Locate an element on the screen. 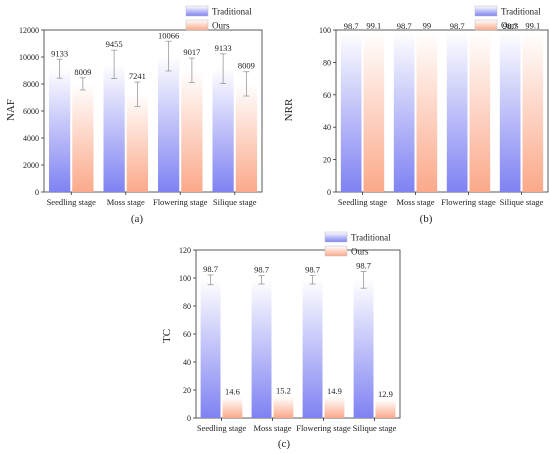 The height and width of the screenshot is (454, 550). panel-a-xtick-label: Flowering stage is located at coordinates (180, 202).